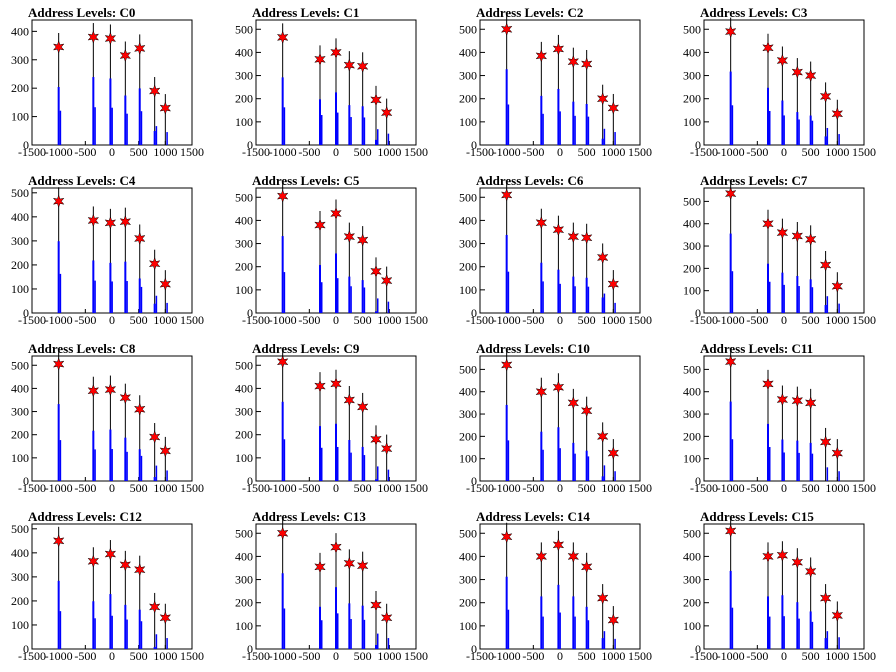 The height and width of the screenshot is (672, 896). What do you see at coordinates (533, 516) in the screenshot?
I see `chart-title: Address Levels: C14` at bounding box center [533, 516].